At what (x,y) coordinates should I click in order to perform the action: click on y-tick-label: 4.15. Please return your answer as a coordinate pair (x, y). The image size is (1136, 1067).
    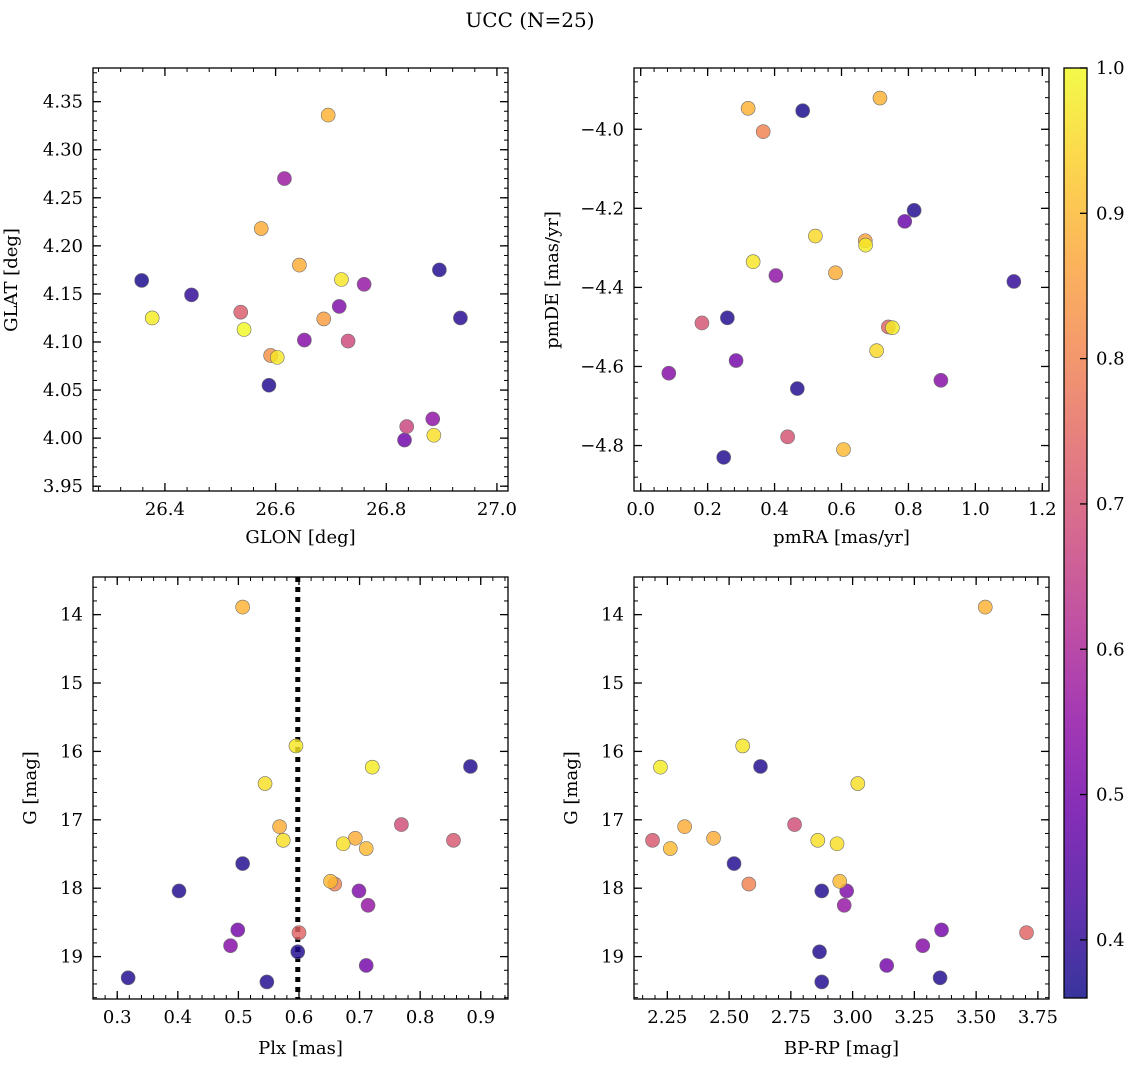
    Looking at the image, I should click on (63, 294).